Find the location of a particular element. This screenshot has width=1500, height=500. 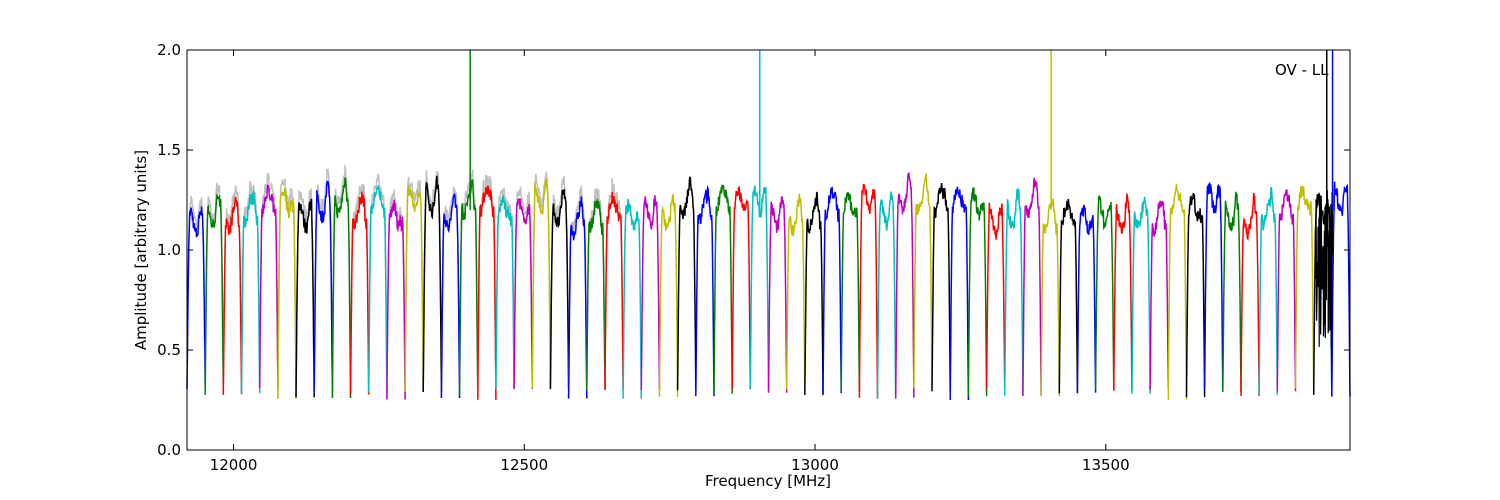

y-tick-label: 2.0 is located at coordinates (169, 50).